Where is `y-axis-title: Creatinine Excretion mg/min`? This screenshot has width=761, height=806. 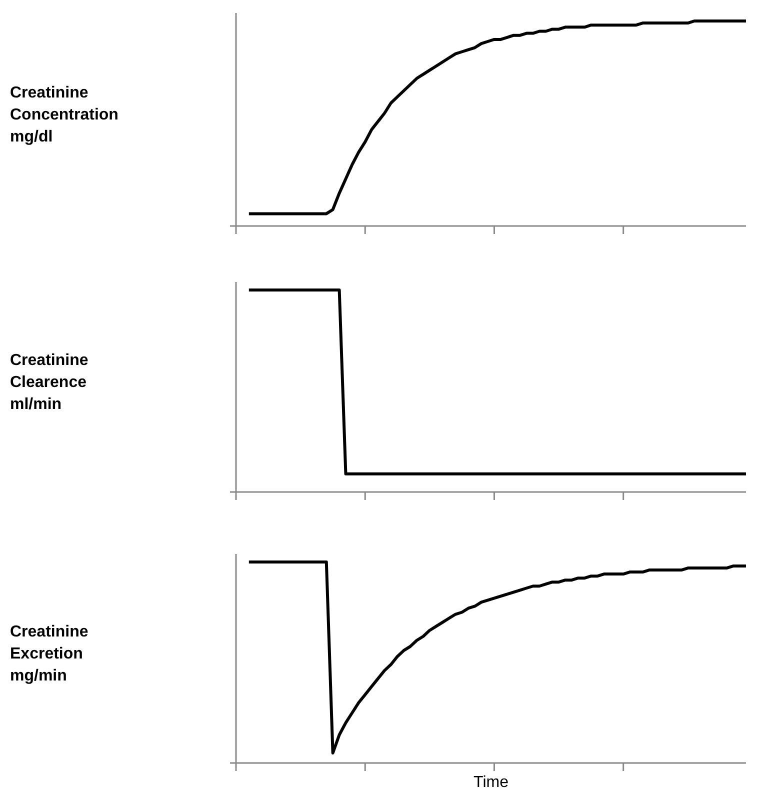
y-axis-title: Creatinine Excretion mg/min is located at coordinates (49, 654).